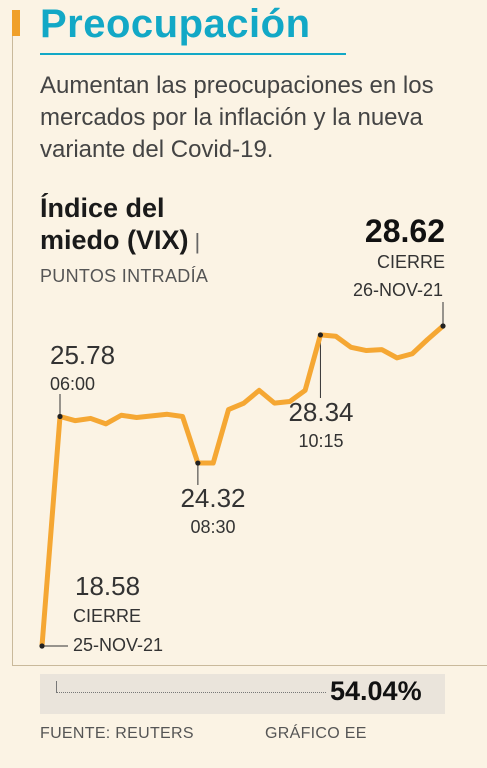 The image size is (487, 768). I want to click on change-value: 54.04%, so click(376, 691).